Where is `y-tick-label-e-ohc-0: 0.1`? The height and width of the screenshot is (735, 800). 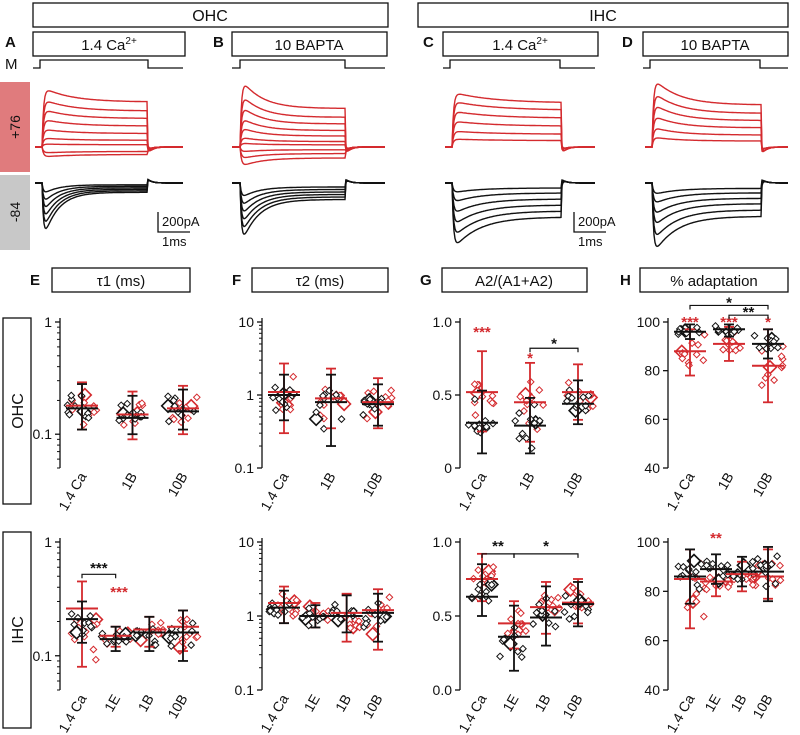 y-tick-label-e-ohc-0: 0.1 is located at coordinates (43, 434).